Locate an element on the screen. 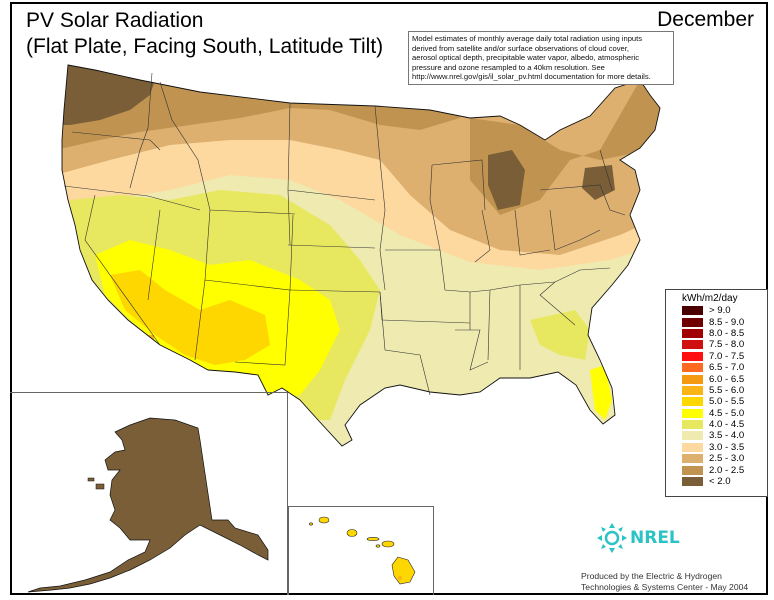 The height and width of the screenshot is (600, 774). month-label: December is located at coordinates (705, 19).